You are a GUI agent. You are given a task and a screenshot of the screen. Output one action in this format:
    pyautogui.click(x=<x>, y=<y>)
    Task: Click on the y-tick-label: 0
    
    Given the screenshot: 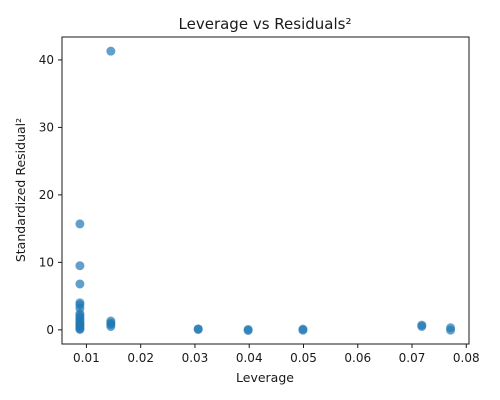 What is the action you would take?
    pyautogui.click(x=50, y=330)
    